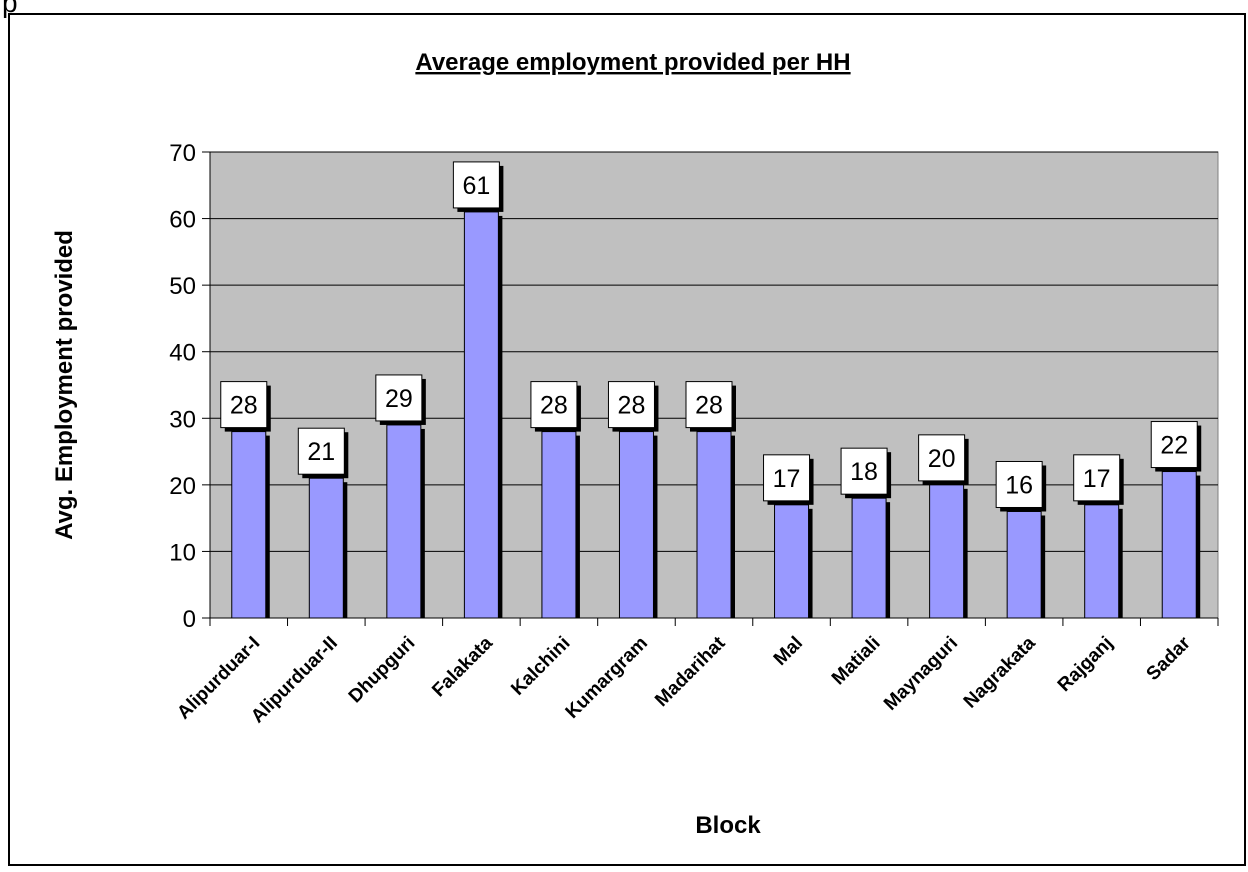 The width and height of the screenshot is (1248, 872). What do you see at coordinates (182, 419) in the screenshot?
I see `y-tick-label: 30` at bounding box center [182, 419].